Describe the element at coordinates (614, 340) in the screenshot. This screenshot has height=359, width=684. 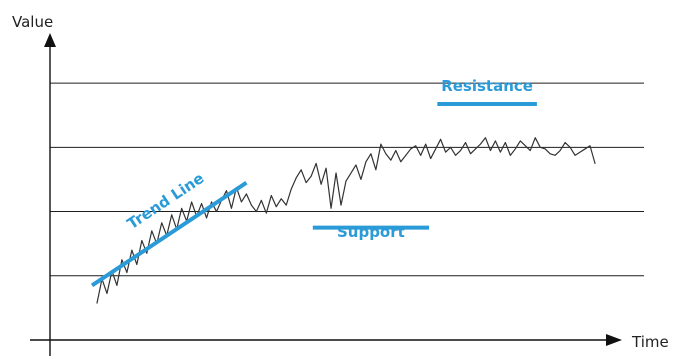
I see `x-axis-arrow-icon` at that location.